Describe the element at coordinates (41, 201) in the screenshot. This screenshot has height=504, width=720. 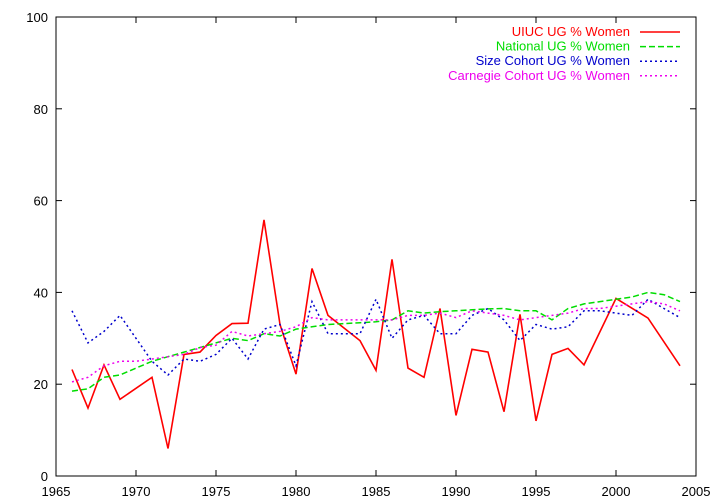
I see `y-tick-label: 60` at that location.